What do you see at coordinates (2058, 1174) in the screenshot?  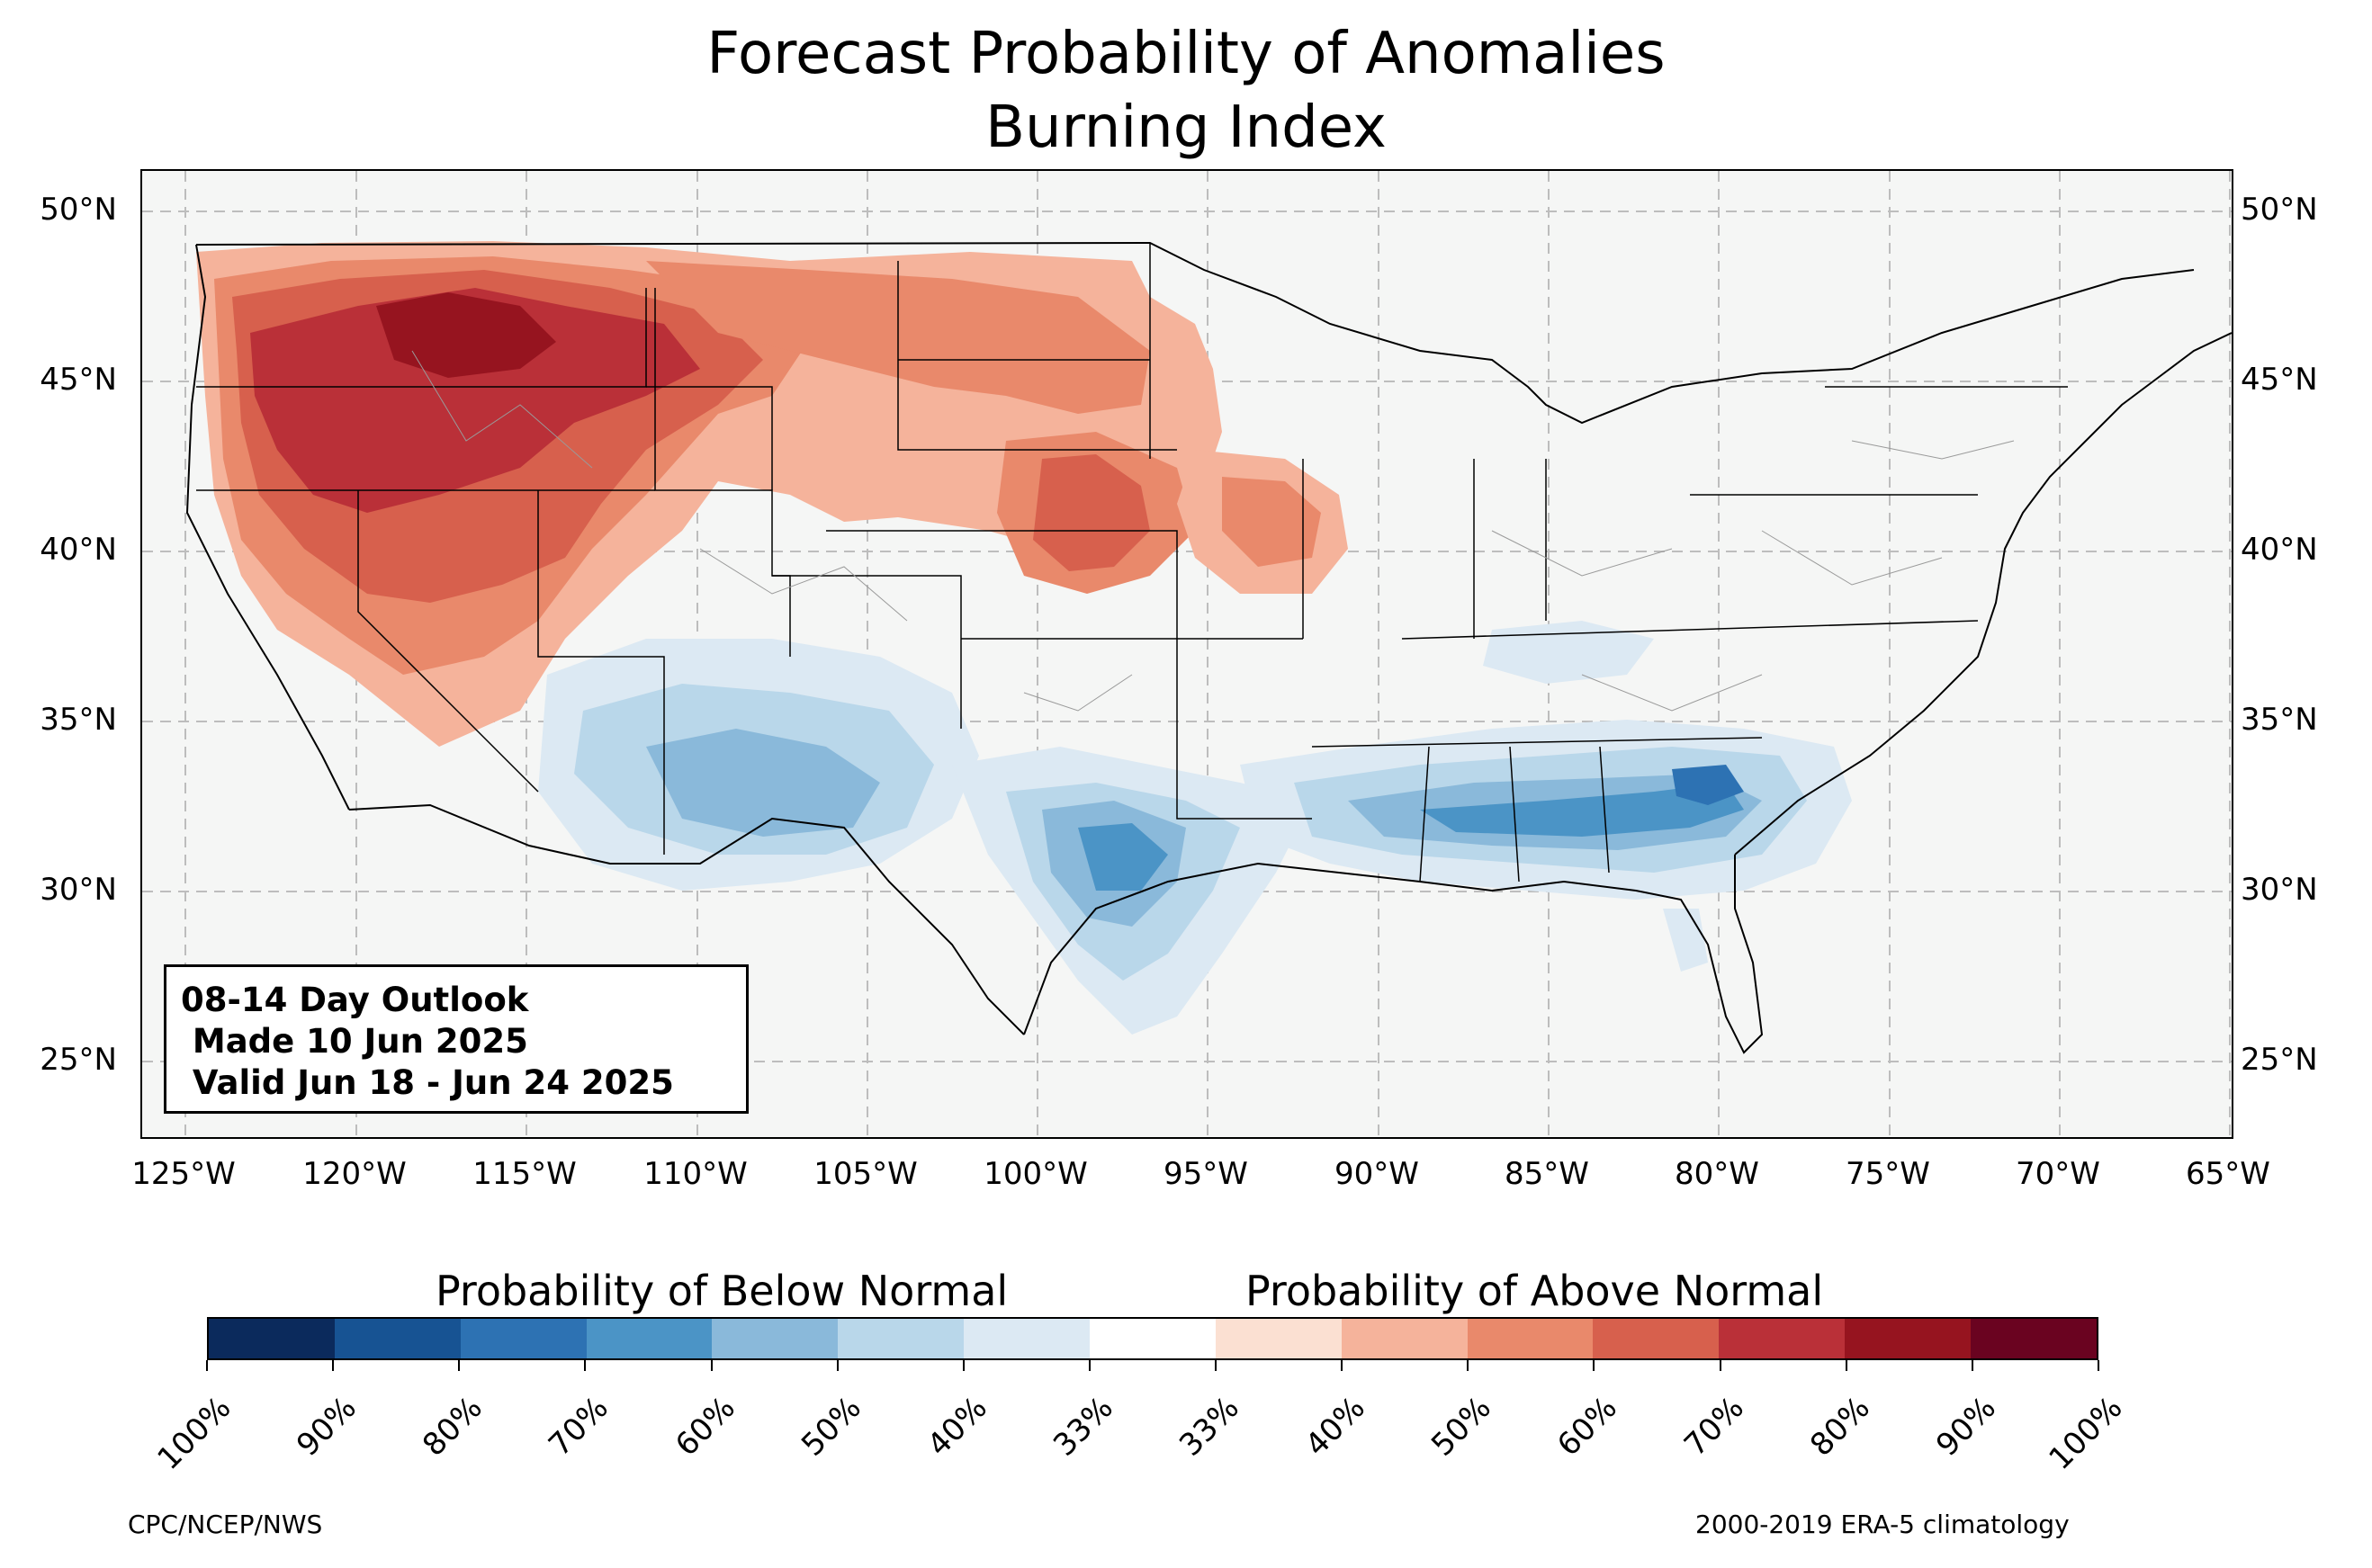 I see `lon-label: 70°W` at bounding box center [2058, 1174].